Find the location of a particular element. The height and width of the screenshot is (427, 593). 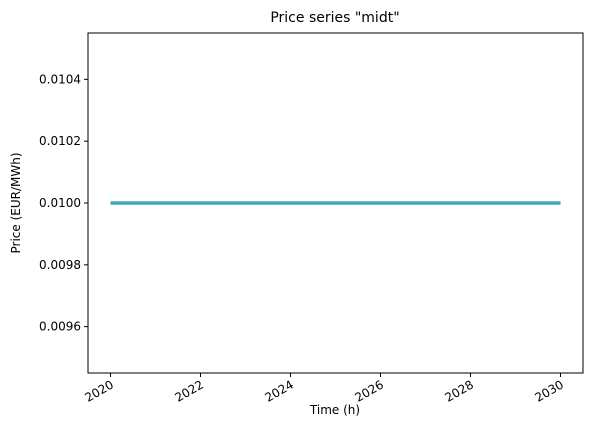

x-tick-label: 2026 is located at coordinates (369, 390).